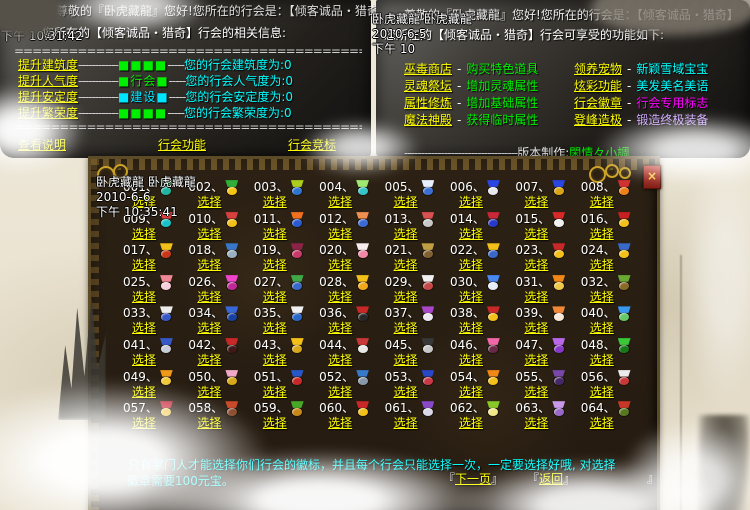 This screenshot has height=510, width=750. I want to click on emblem-cell: 032、 选择, so click(613, 290).